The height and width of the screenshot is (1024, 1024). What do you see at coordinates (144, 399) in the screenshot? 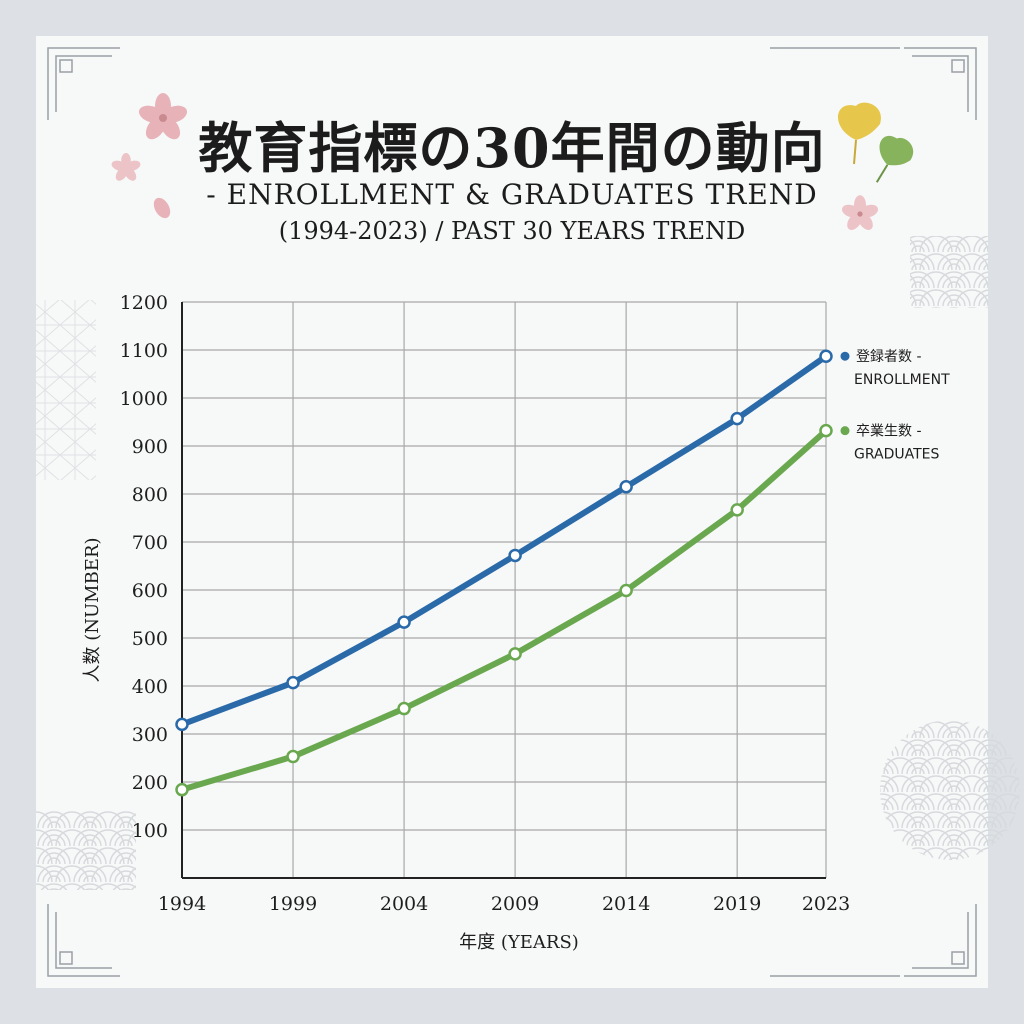
I see `y-tick-label: 1000` at bounding box center [144, 399].